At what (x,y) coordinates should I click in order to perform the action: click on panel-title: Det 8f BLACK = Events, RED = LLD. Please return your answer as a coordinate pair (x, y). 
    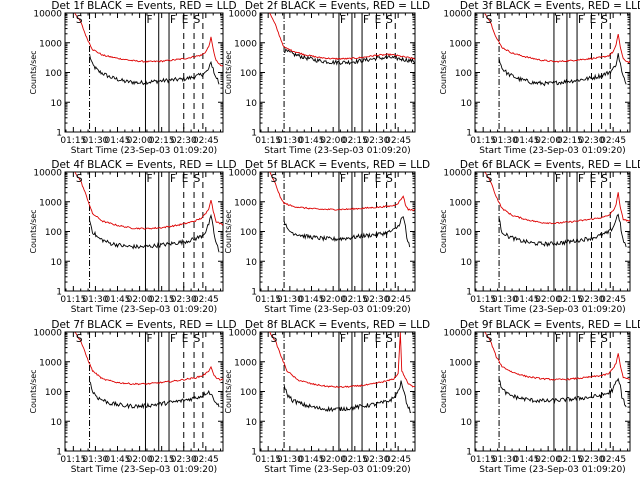
    Looking at the image, I should click on (337, 325).